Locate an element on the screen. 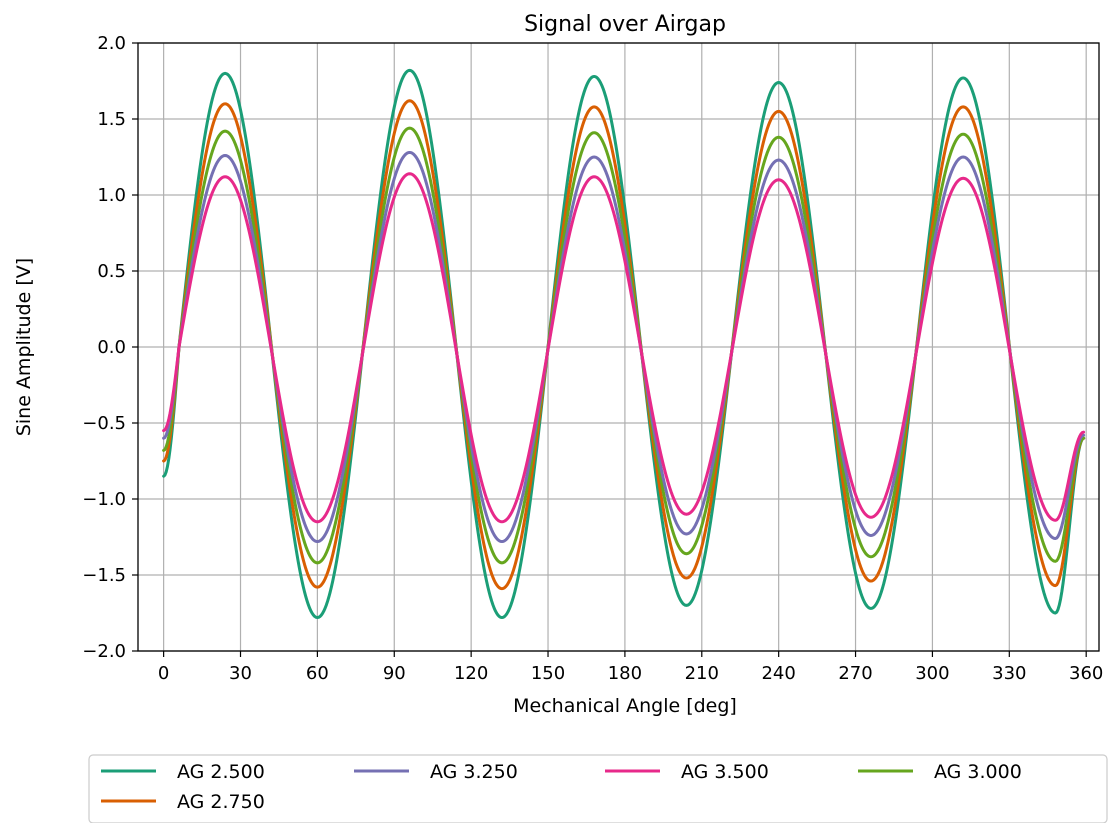 The image size is (1116, 823). y-tick-label: 0.0 is located at coordinates (111, 347).